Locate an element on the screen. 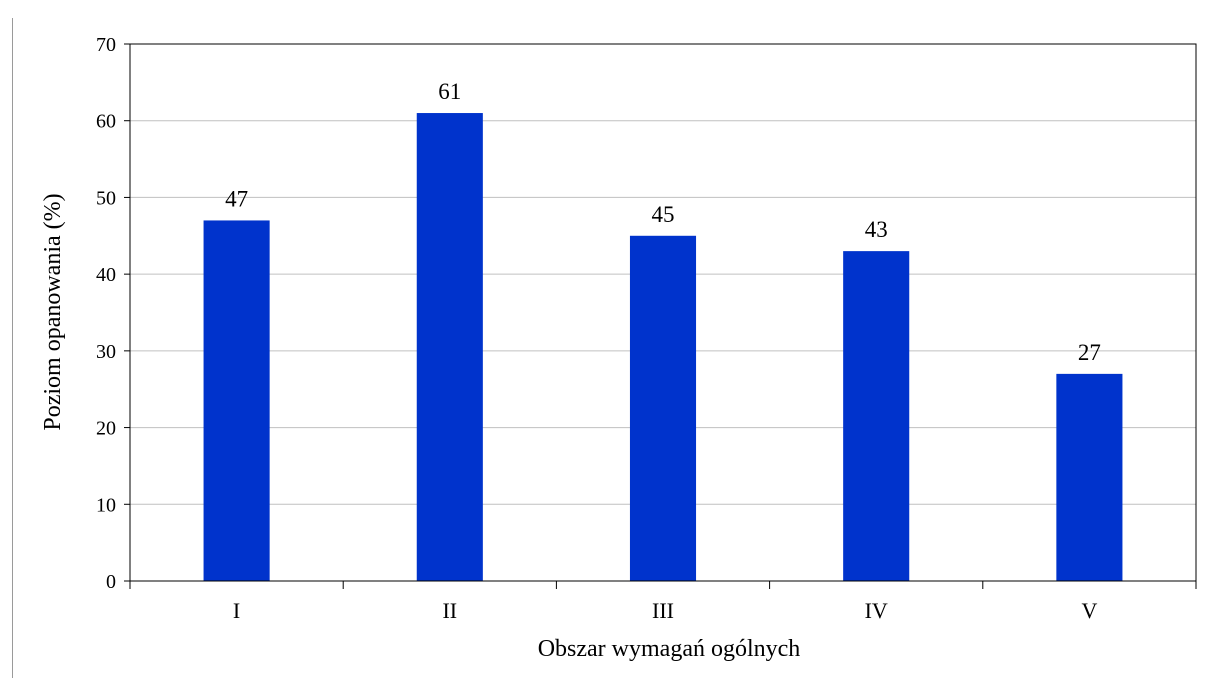 This screenshot has width=1216, height=689. y-tick-label: 20 is located at coordinates (106, 429).